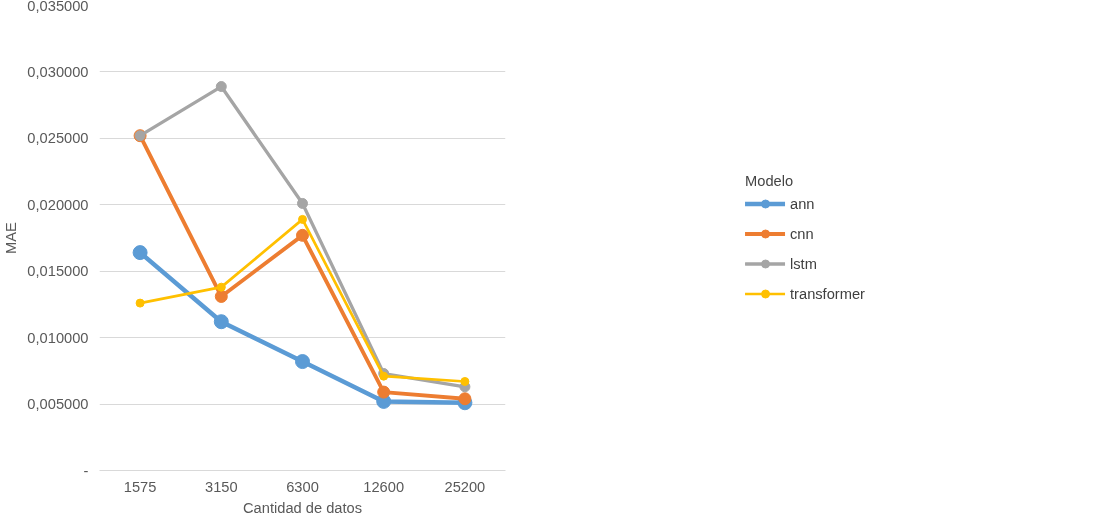 This screenshot has height=523, width=1112. Describe the element at coordinates (302, 507) in the screenshot. I see `x-axis-title: Cantidad de datos` at that location.